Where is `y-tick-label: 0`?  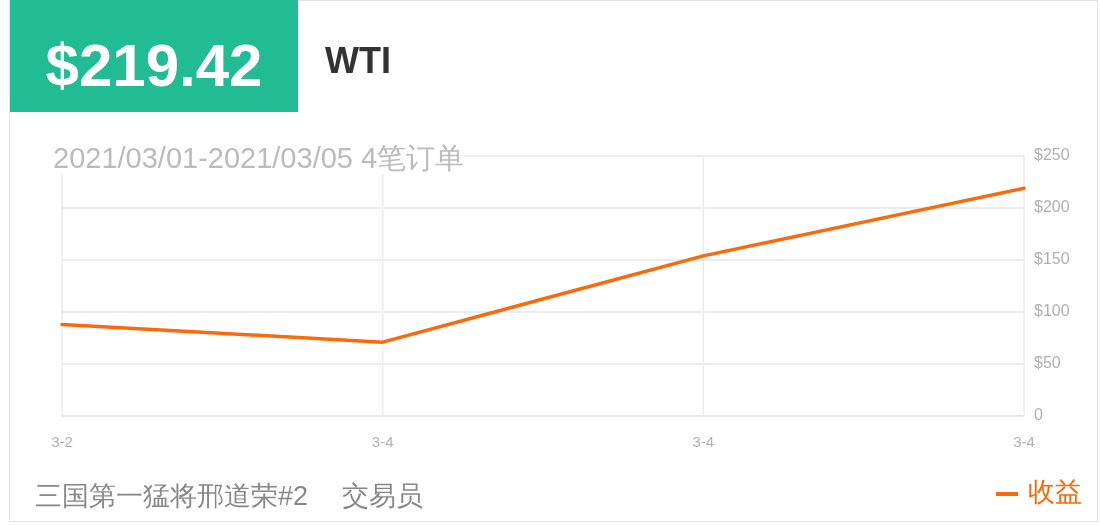
y-tick-label: 0 is located at coordinates (1038, 415).